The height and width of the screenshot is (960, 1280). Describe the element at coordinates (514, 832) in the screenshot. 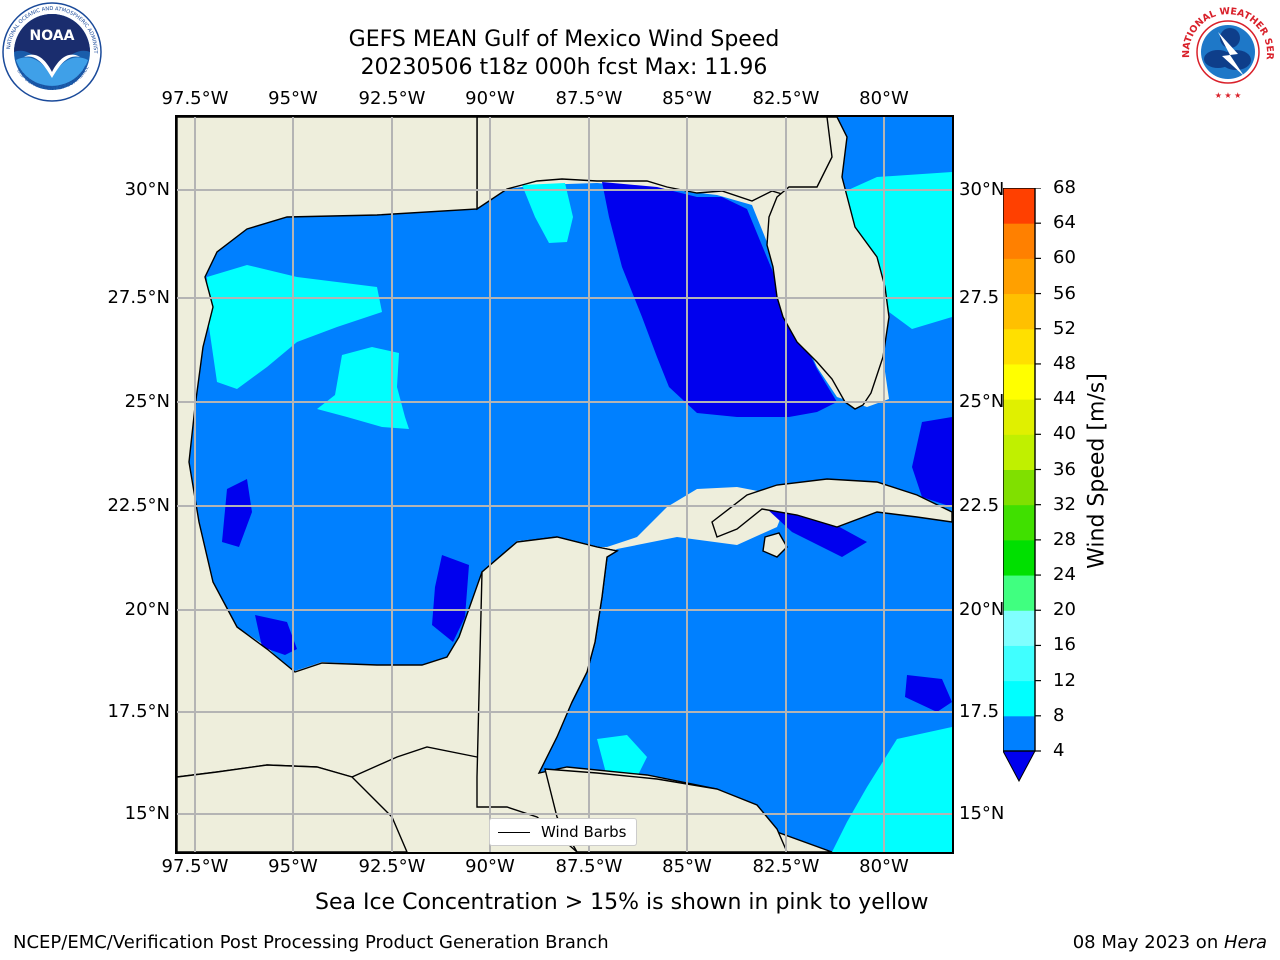

I see `legend-line-swatch` at that location.